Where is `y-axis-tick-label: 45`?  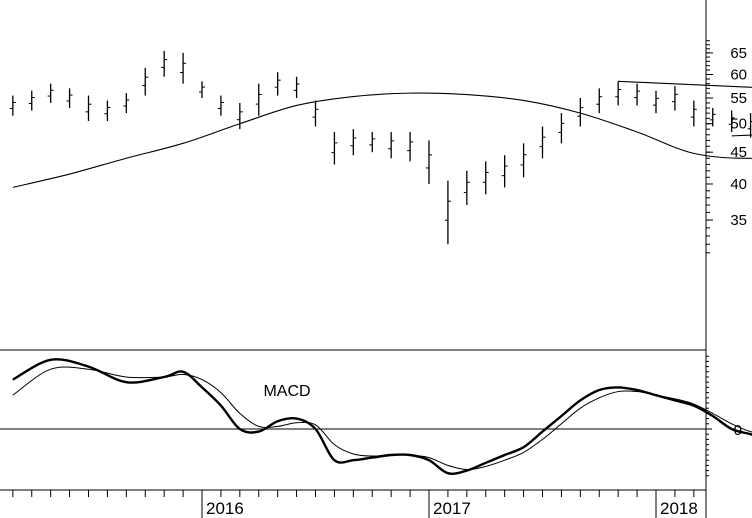 y-axis-tick-label: 45 is located at coordinates (738, 152).